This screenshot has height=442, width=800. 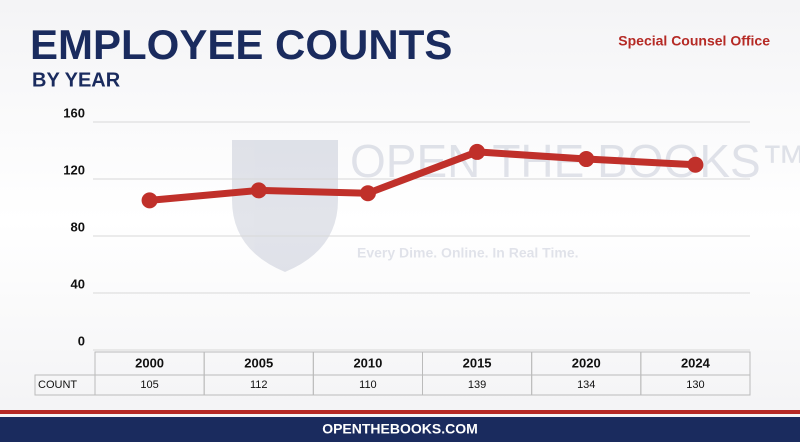 I want to click on source-label: Special Counsel Office, so click(x=694, y=41).